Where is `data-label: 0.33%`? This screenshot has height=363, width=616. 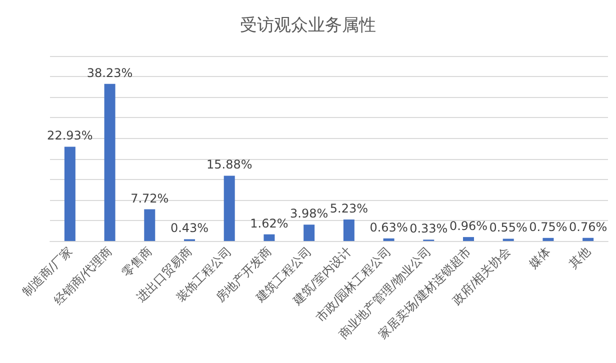
data-label: 0.33% is located at coordinates (429, 229).